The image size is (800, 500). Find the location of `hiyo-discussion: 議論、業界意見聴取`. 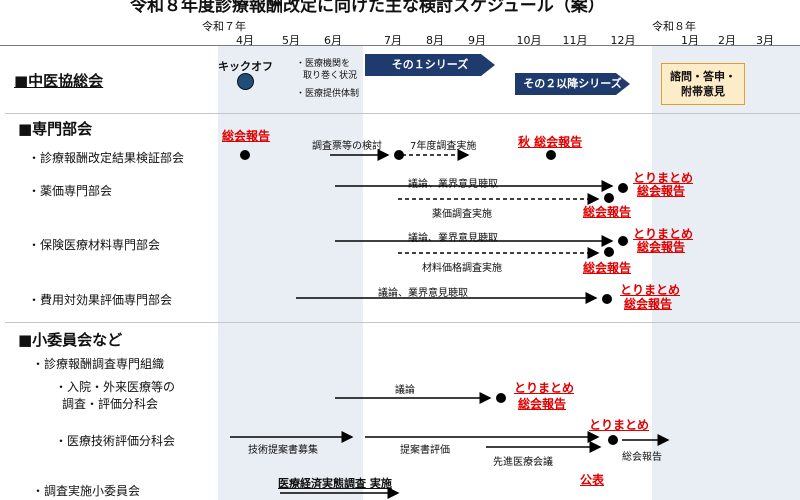

hiyo-discussion: 議論、業界意見聴取 is located at coordinates (423, 293).